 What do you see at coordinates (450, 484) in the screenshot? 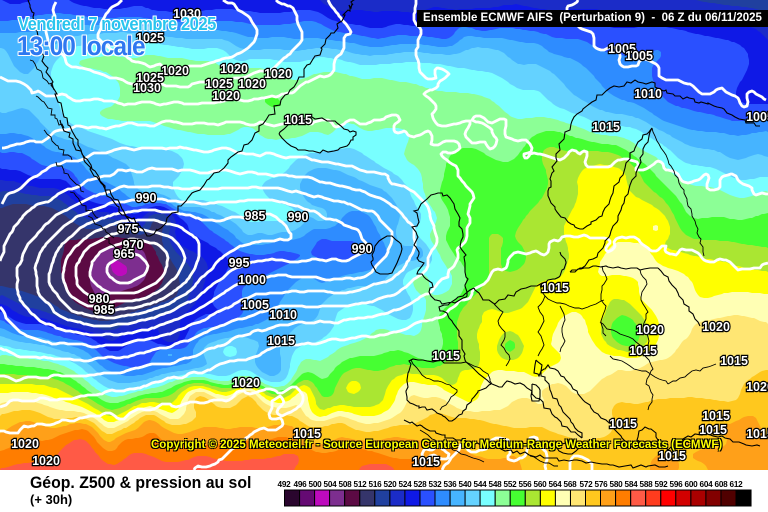
I see `svg-text: 536` at bounding box center [450, 484].